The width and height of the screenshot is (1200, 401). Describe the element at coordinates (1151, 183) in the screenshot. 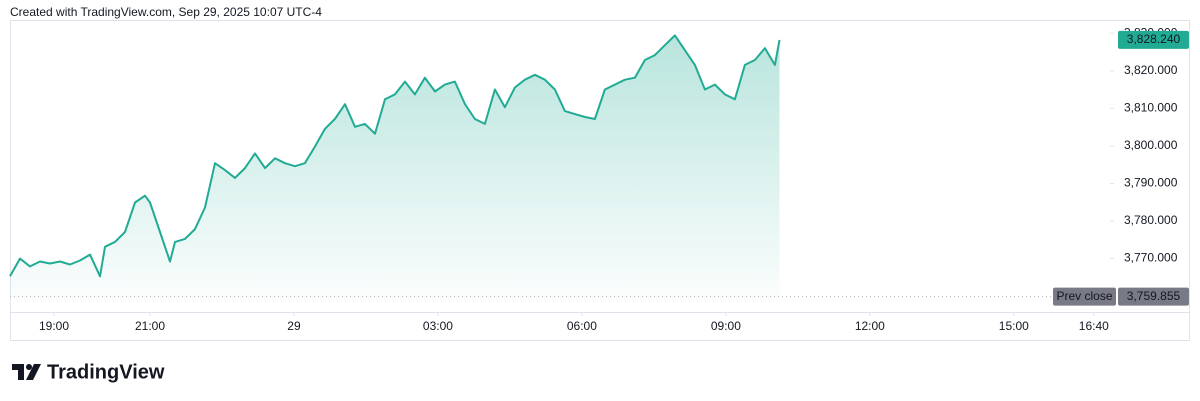

I see `y-tick-label: 3,790.000` at that location.